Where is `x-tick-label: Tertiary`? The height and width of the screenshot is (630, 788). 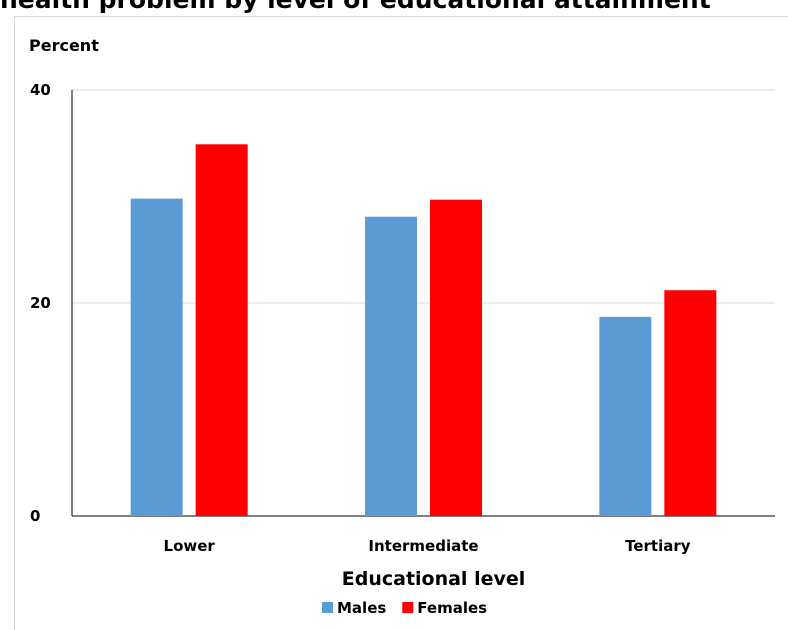 x-tick-label: Tertiary is located at coordinates (658, 546).